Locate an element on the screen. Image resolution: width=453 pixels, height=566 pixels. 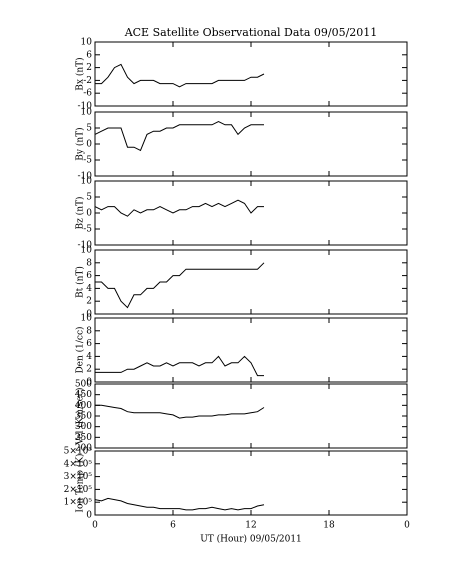
y-axis-label: By (nT) is located at coordinates (80, 143).